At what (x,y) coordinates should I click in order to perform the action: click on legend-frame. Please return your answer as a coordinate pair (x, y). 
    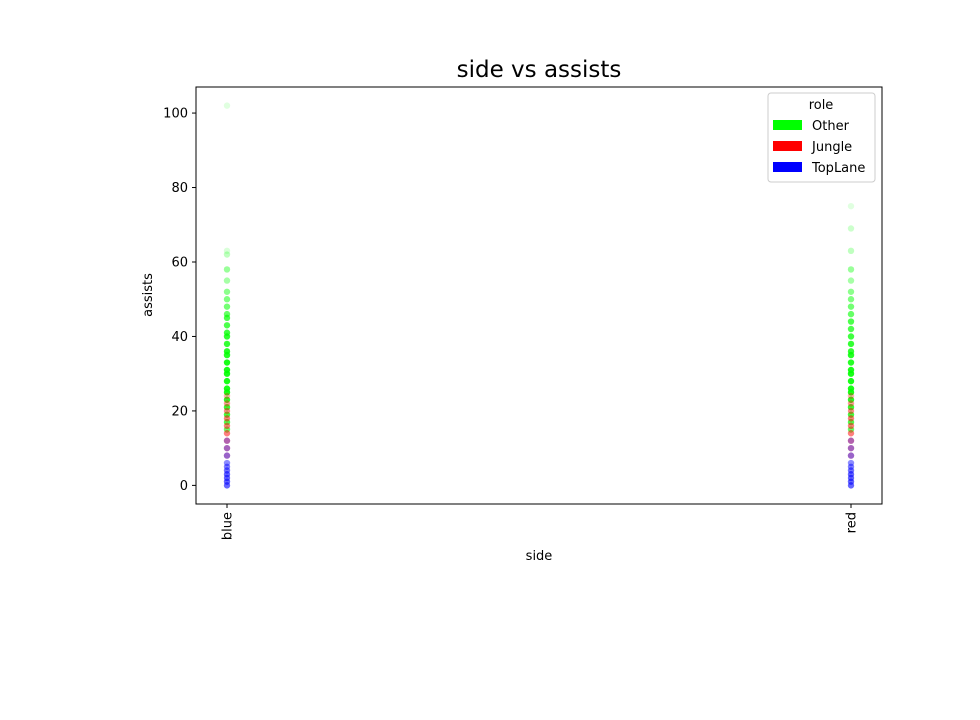
    Looking at the image, I should click on (821, 137).